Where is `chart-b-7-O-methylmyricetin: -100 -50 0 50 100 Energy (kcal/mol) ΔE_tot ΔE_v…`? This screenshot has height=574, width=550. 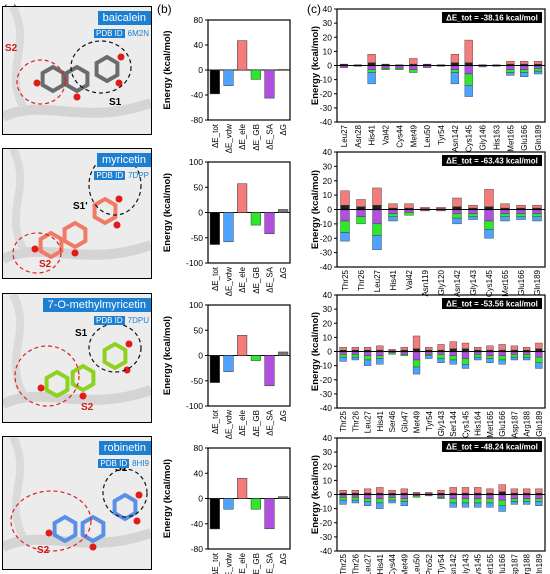 chart-b-7-O-methylmyricetin: -100 -50 0 50 100 Energy (kcal/mol) ΔE_tot ΔE_v… is located at coordinates (226, 369).